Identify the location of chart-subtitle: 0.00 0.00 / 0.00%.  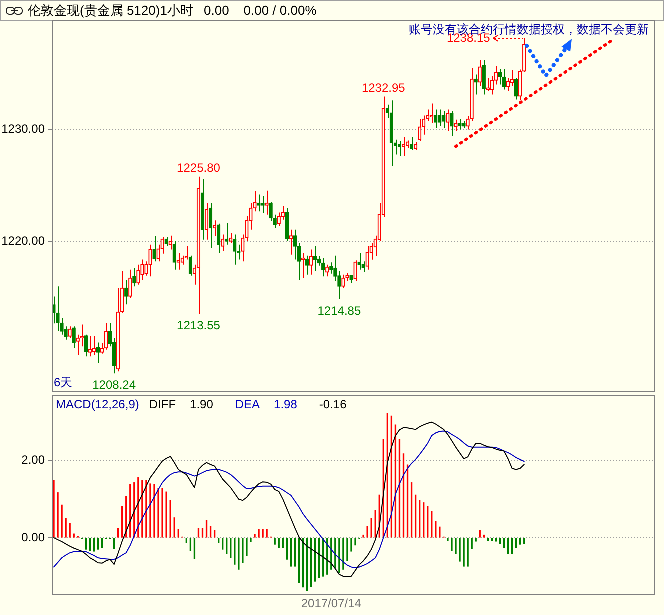
(260, 11).